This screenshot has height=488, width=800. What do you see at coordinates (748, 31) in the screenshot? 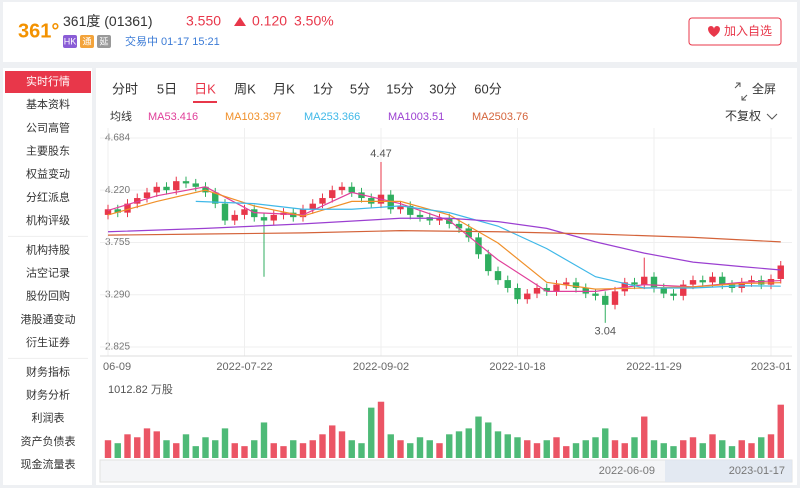
I see `watch-button-label: 加入自选` at bounding box center [748, 31].